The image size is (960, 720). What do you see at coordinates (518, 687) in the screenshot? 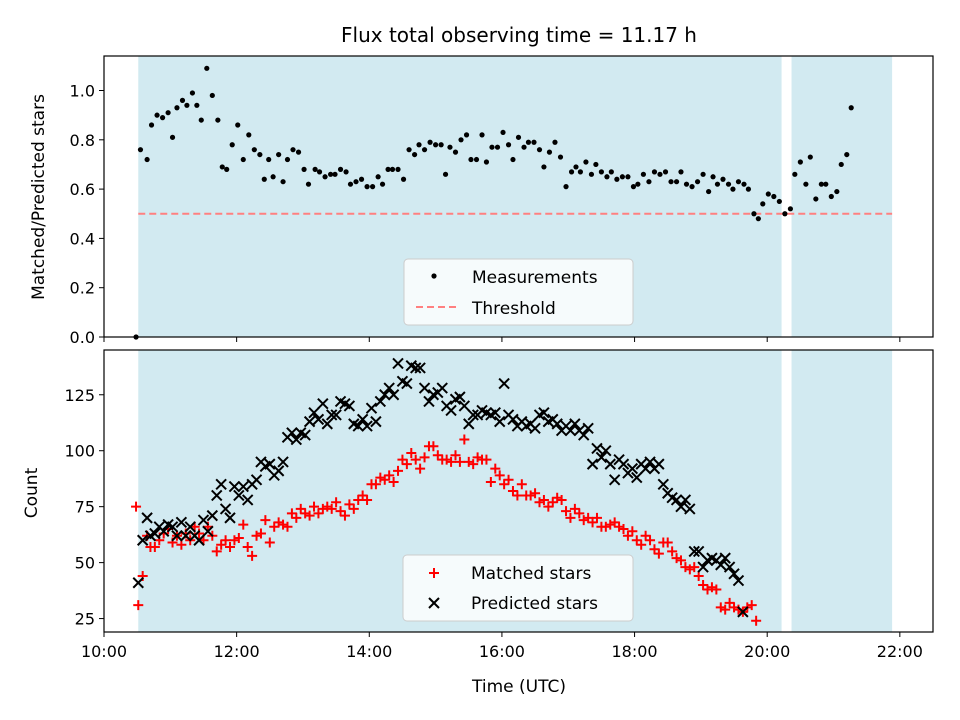
I see `x-axis-label: Time (UTC)` at bounding box center [518, 687].